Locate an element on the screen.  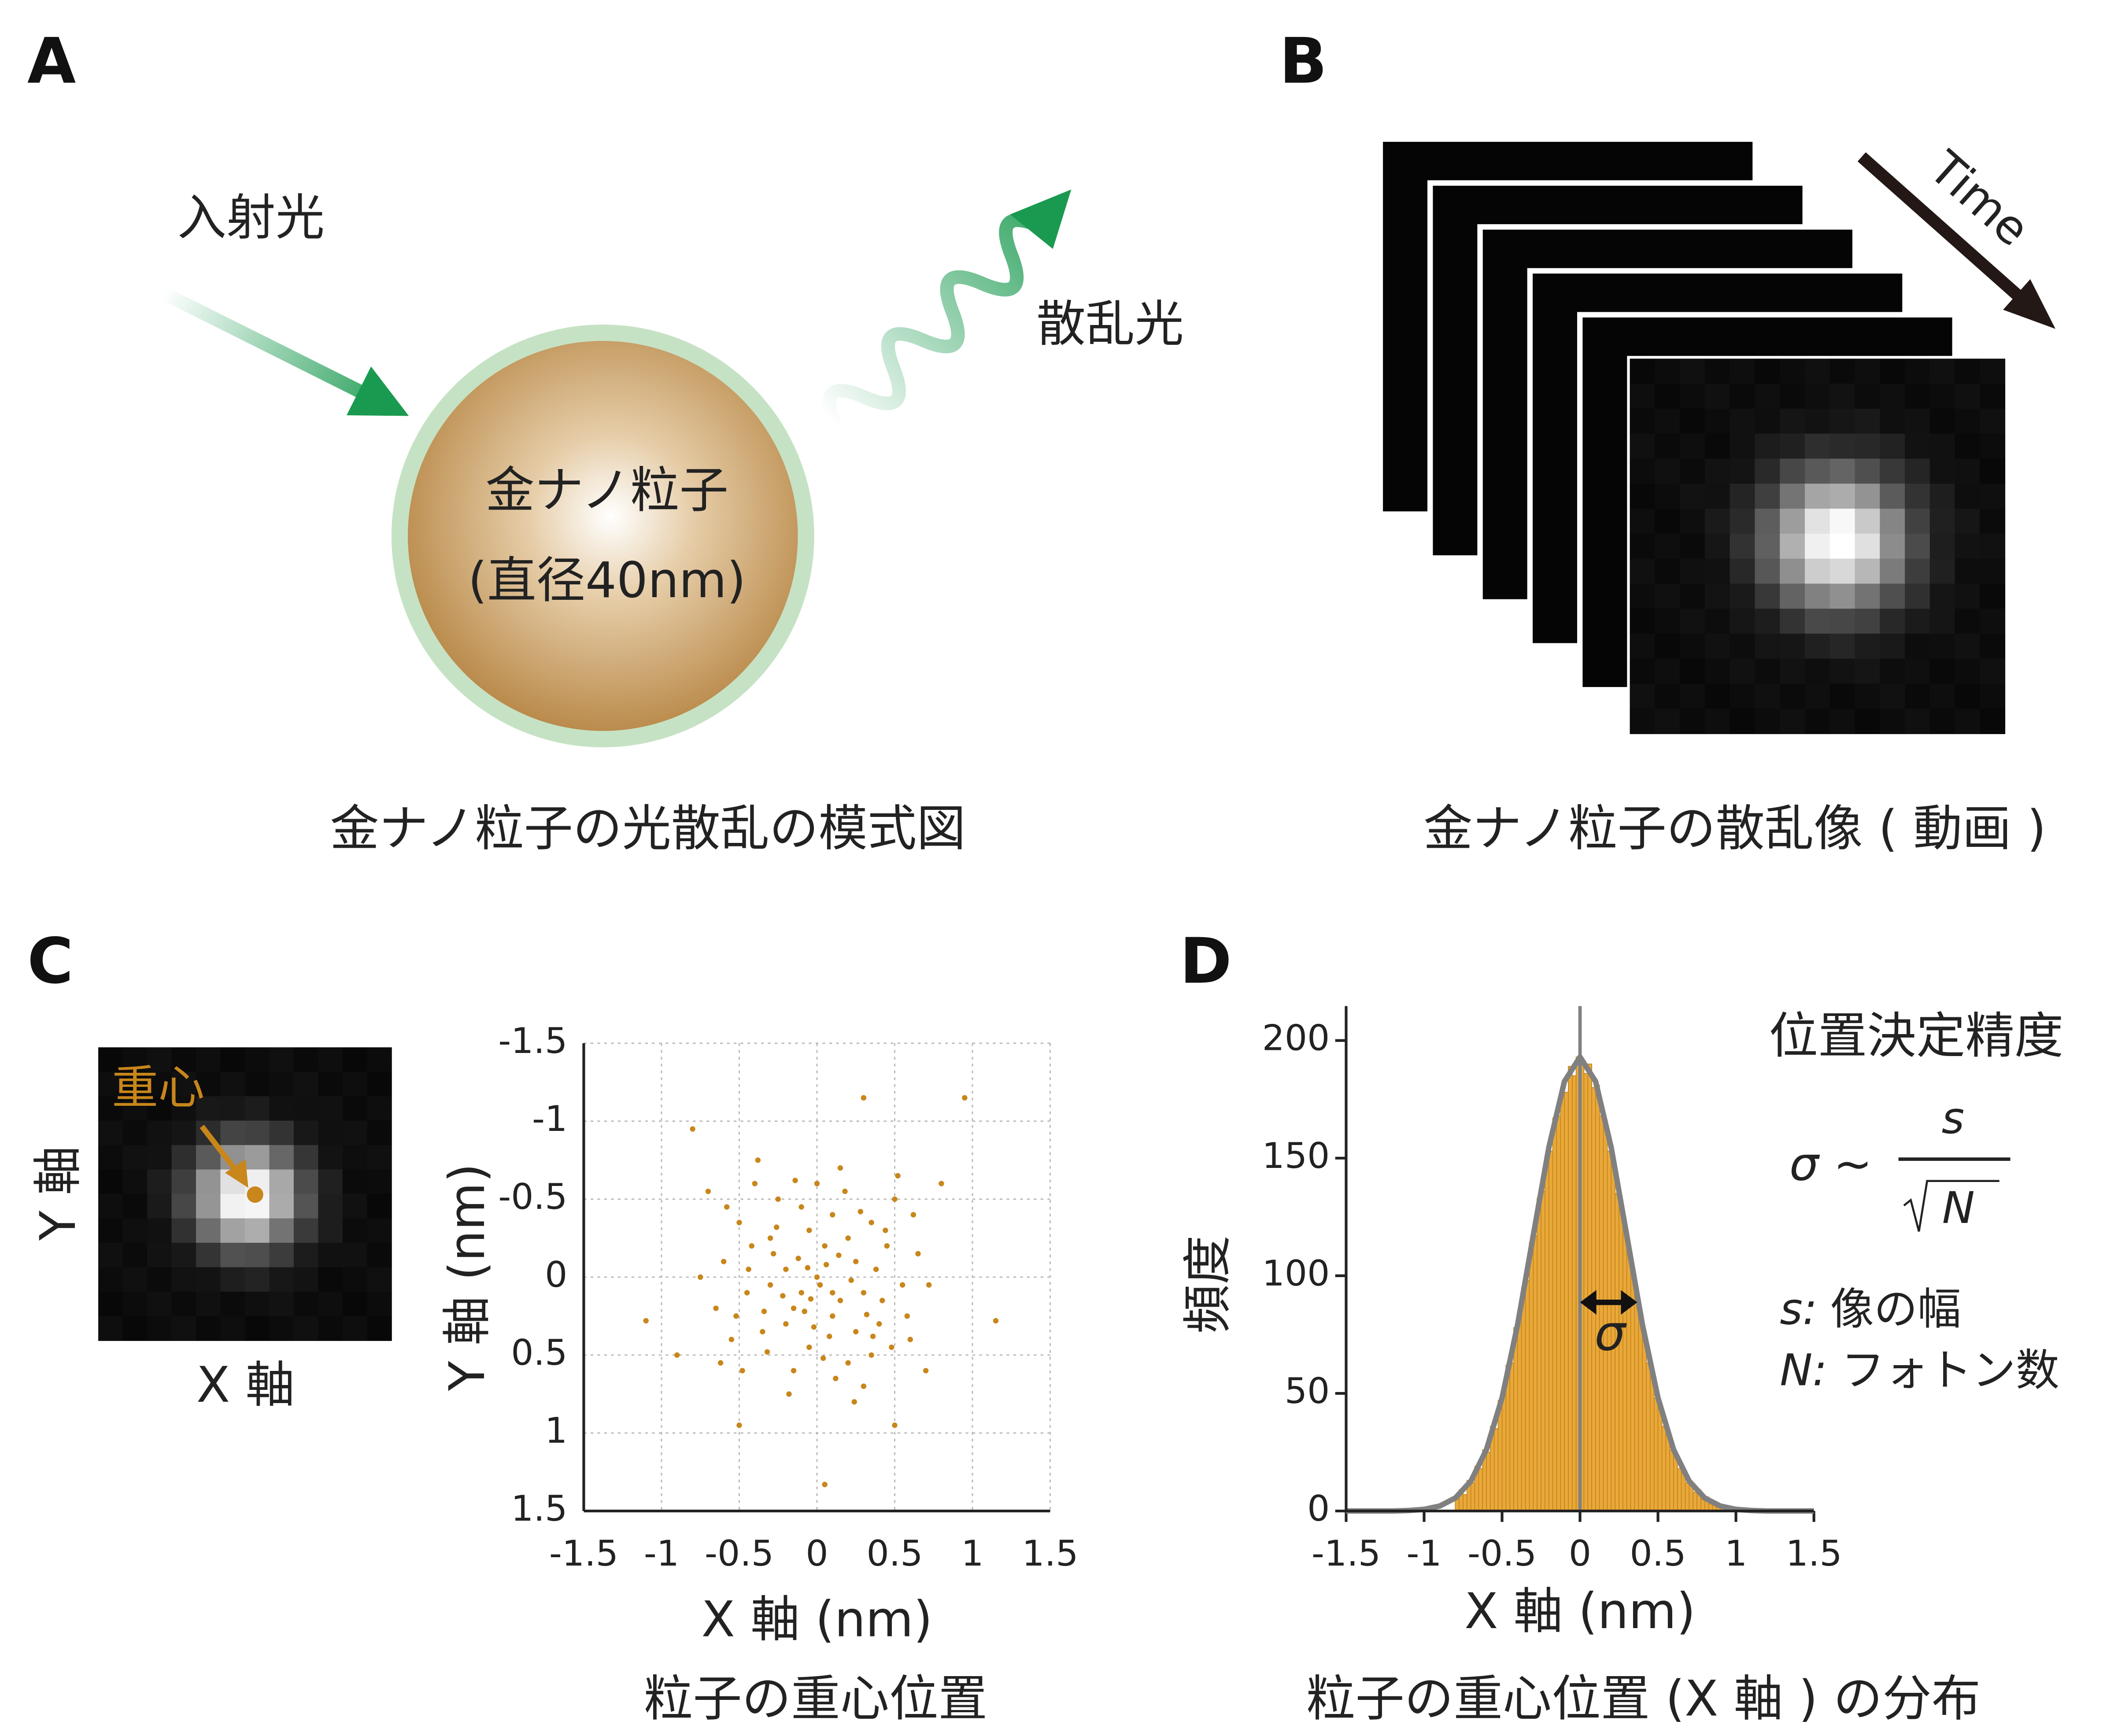
formula-lhs: σ ~ is located at coordinates (1830, 1164).